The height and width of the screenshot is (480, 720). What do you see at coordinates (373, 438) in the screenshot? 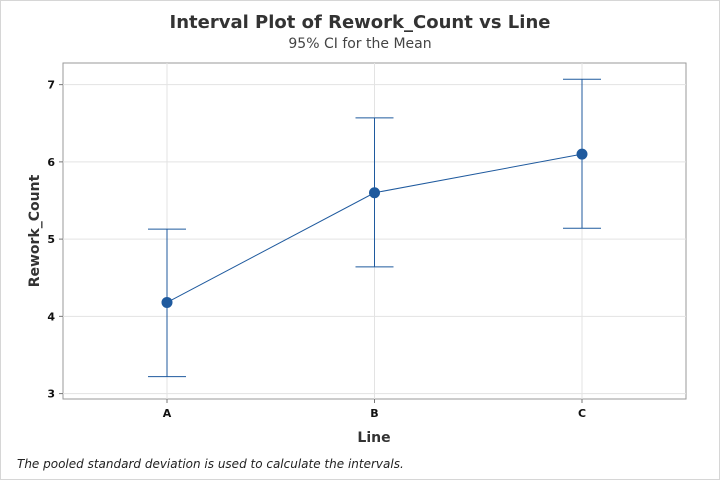
I see `x-axis-label: Line` at bounding box center [373, 438].